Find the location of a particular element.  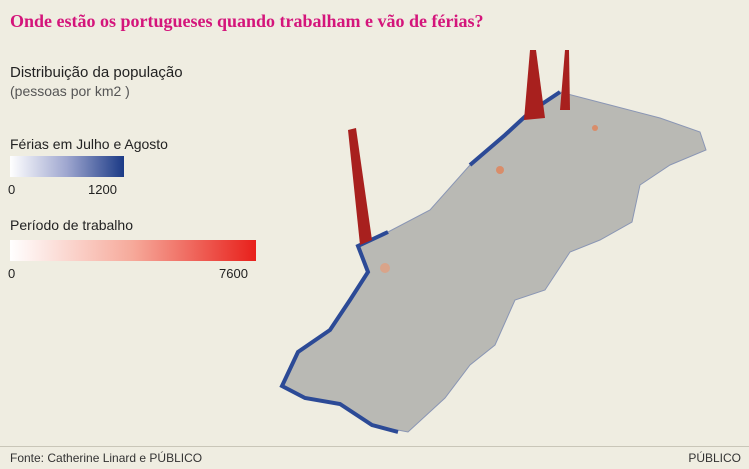

scale-max: 7600 is located at coordinates (233, 273).